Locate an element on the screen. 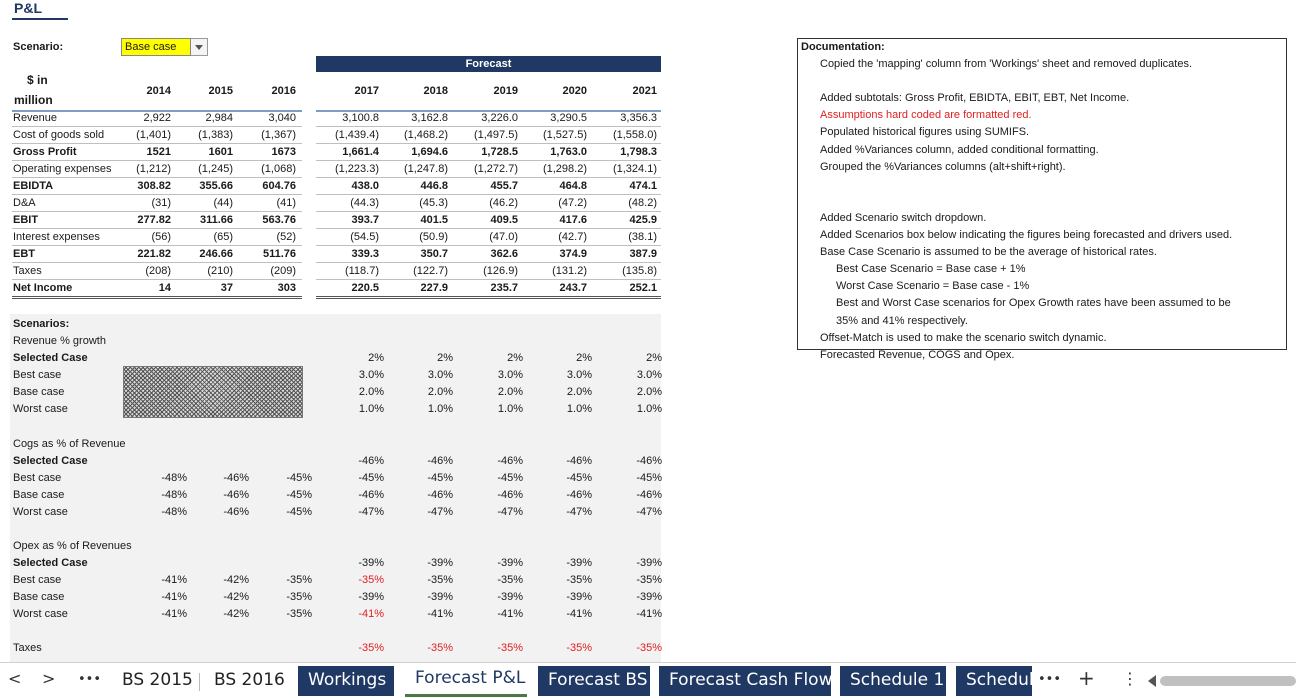 This screenshot has width=1296, height=698. table-cell: 14 is located at coordinates (164, 288).